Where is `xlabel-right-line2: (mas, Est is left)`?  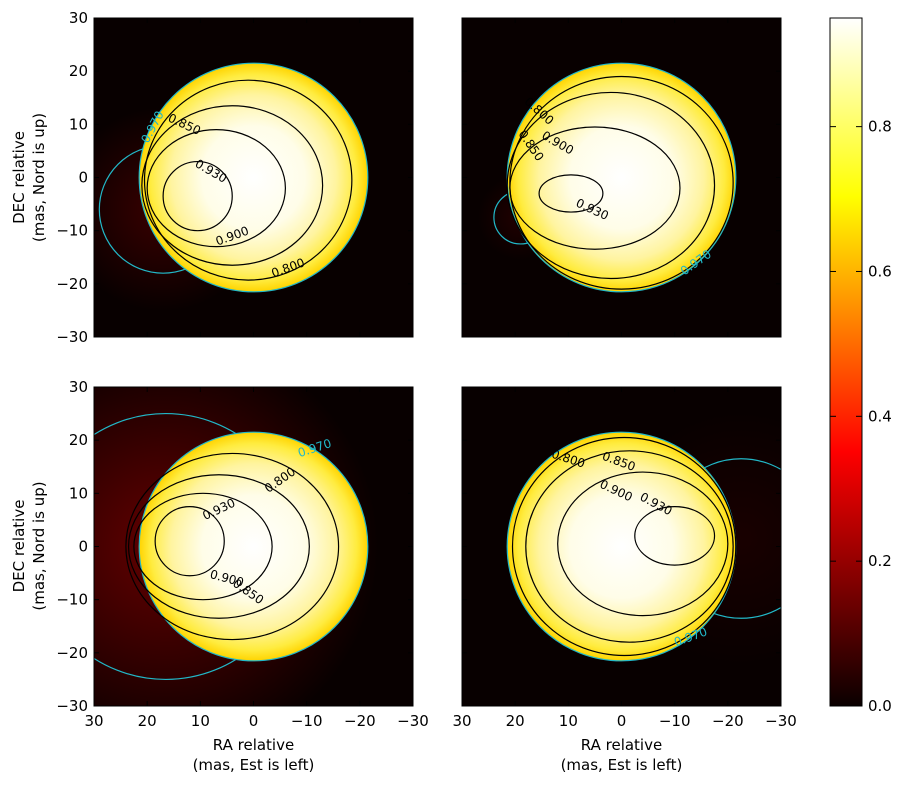
xlabel-right-line2: (mas, Est is left) is located at coordinates (622, 765).